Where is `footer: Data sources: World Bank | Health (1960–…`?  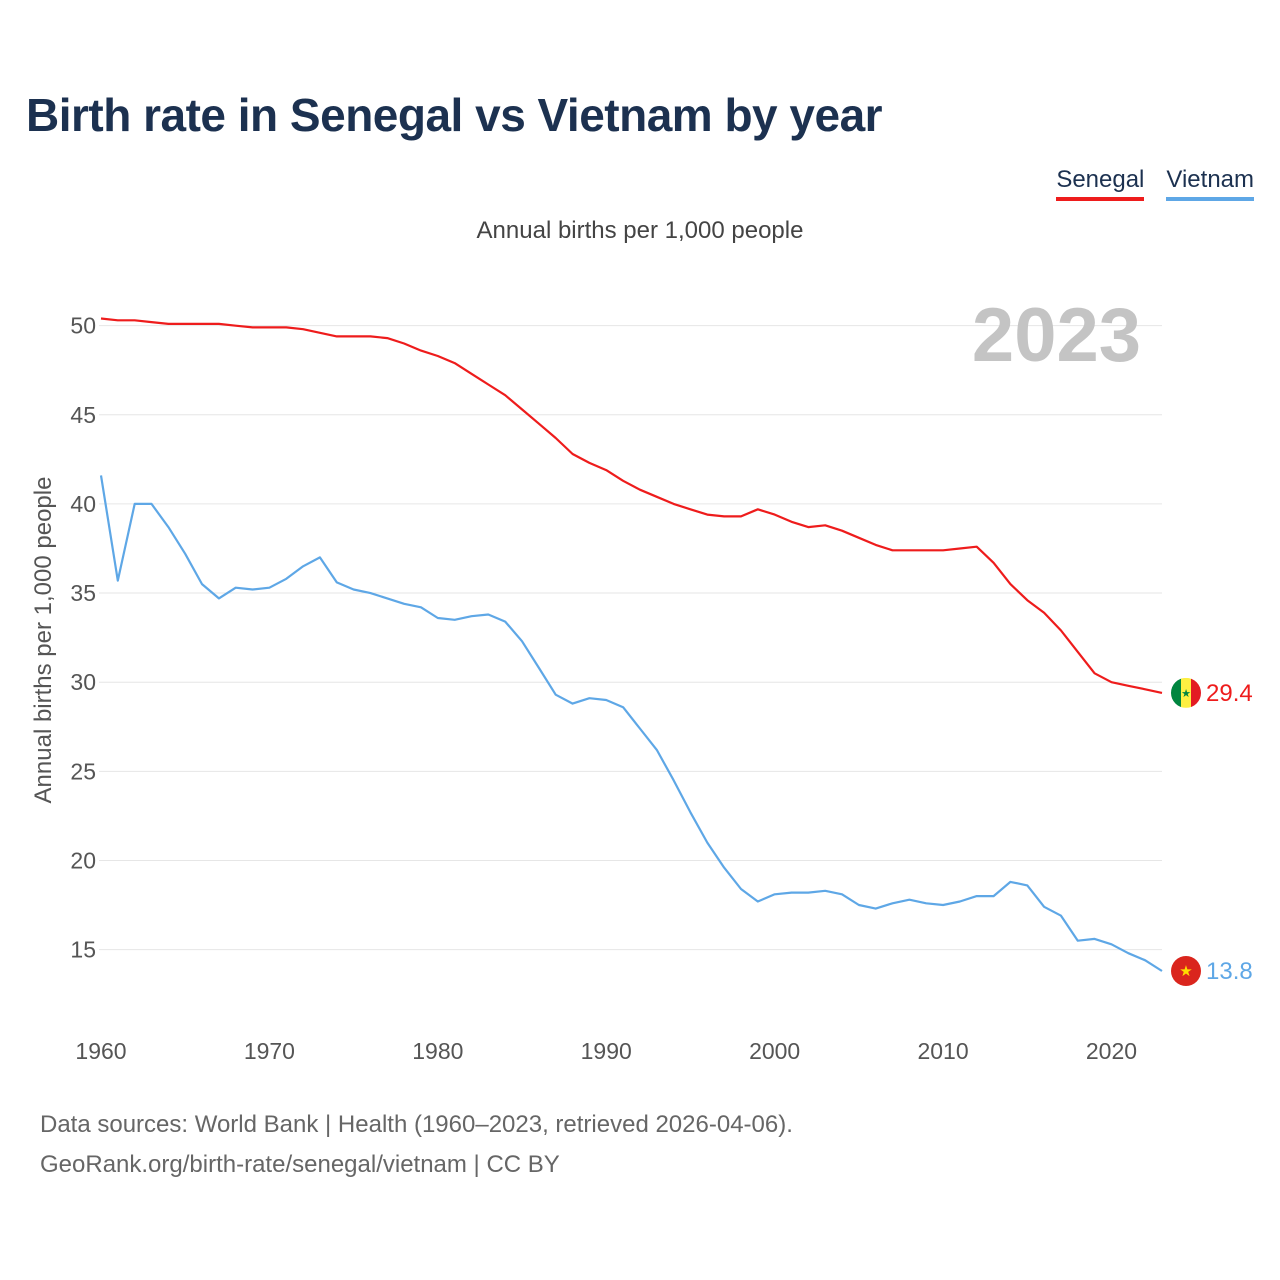 footer: Data sources: World Bank | Health (1960–… is located at coordinates (416, 1145).